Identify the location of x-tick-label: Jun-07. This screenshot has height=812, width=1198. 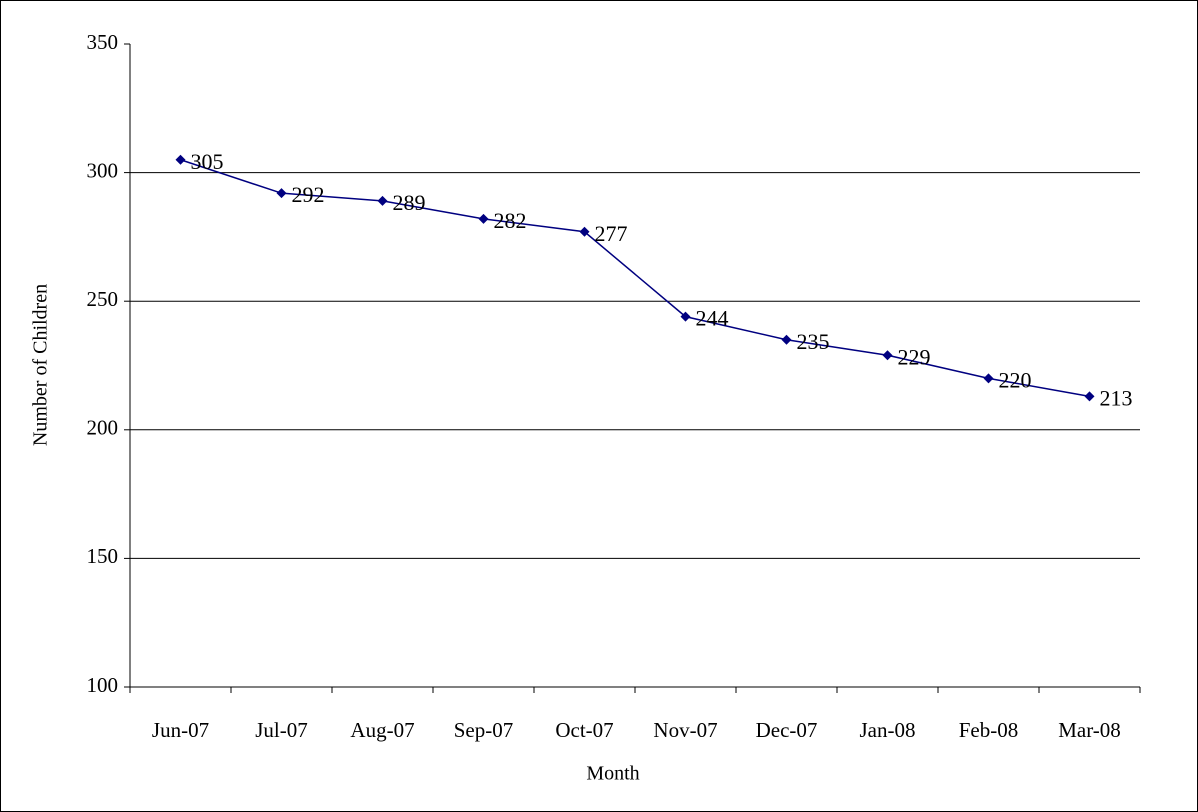
(180, 730).